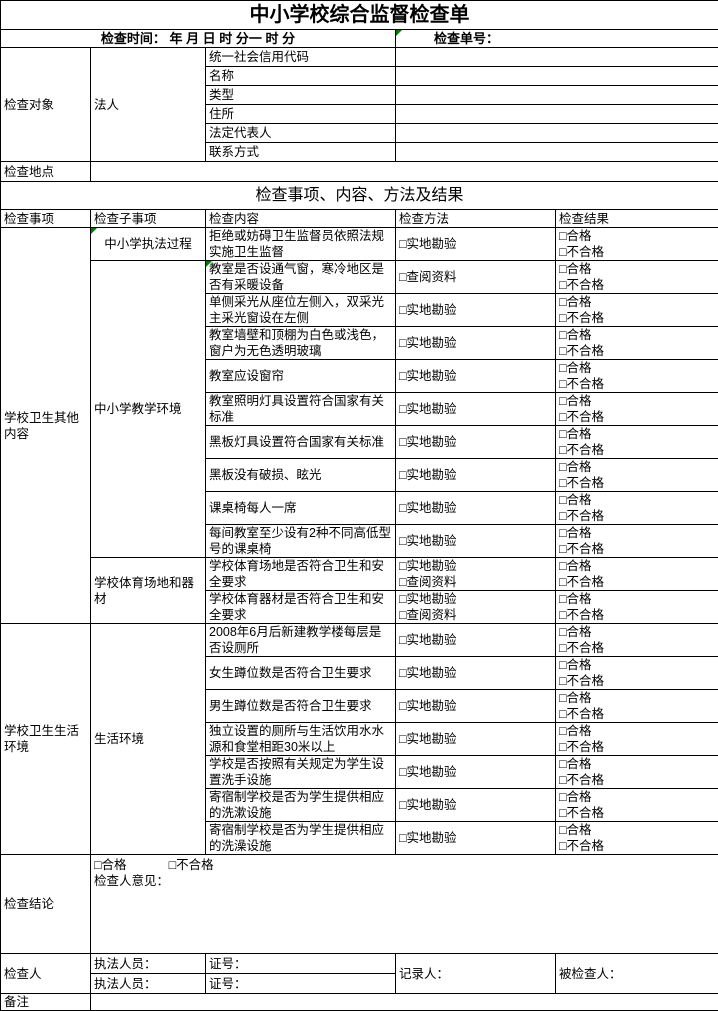 The height and width of the screenshot is (1011, 718). Describe the element at coordinates (557, 39) in the screenshot. I see `sheet-number-field: 检查单号：` at that location.